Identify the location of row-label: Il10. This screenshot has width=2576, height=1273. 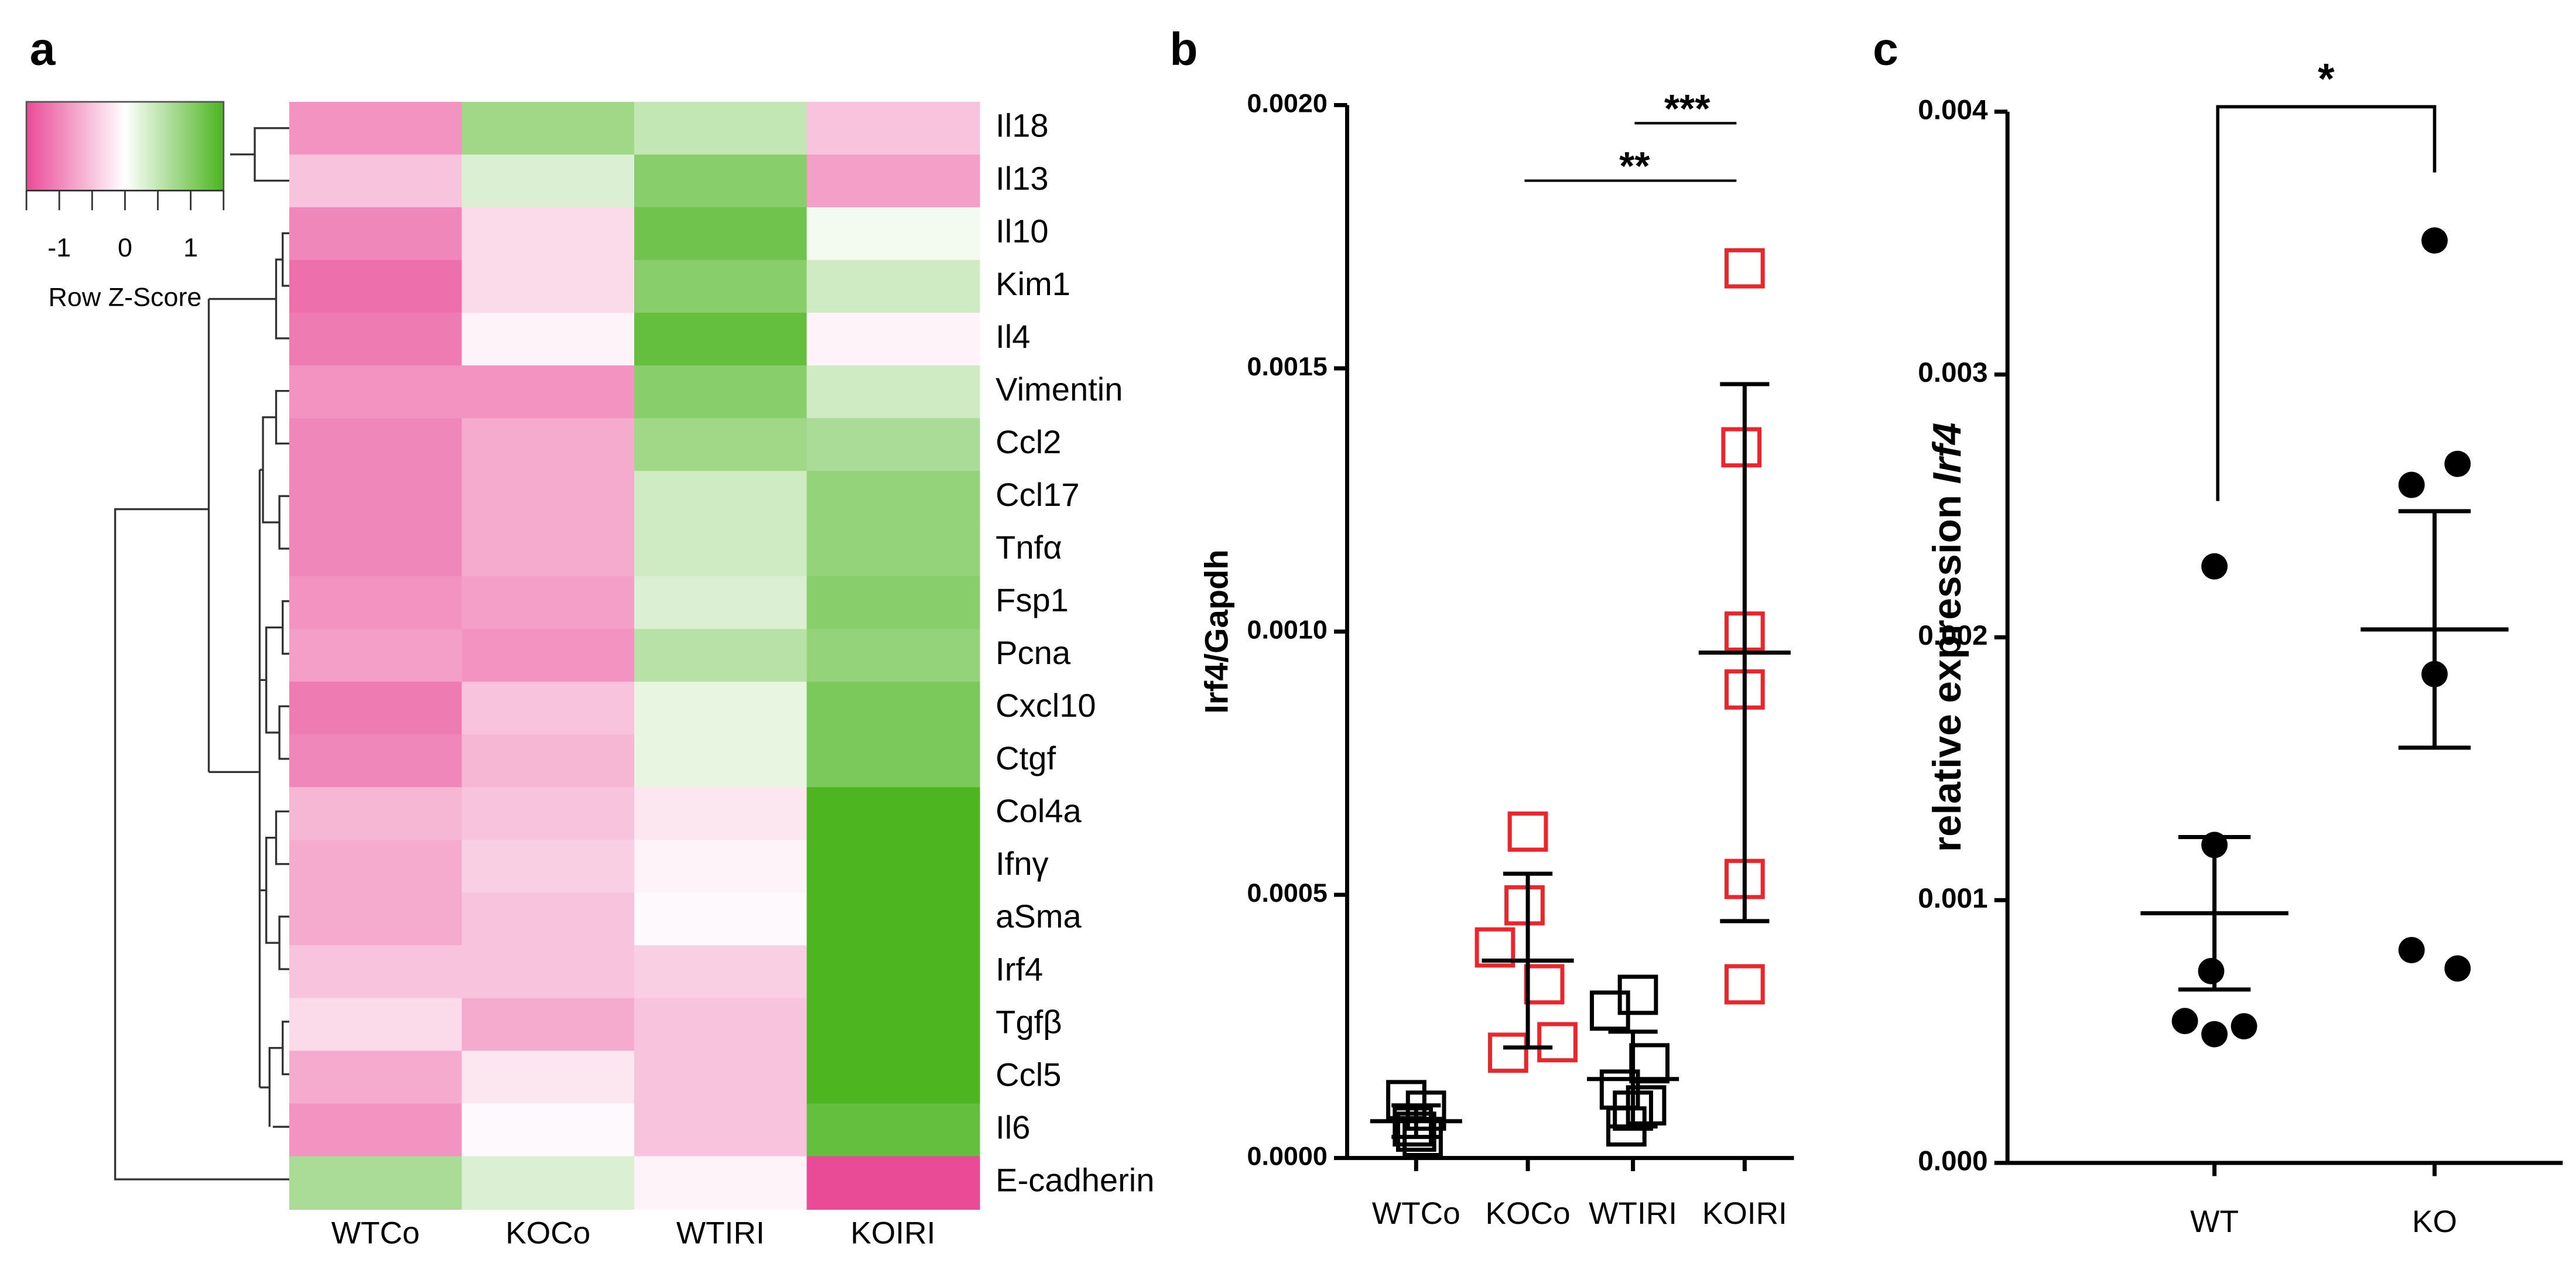
(1021, 231).